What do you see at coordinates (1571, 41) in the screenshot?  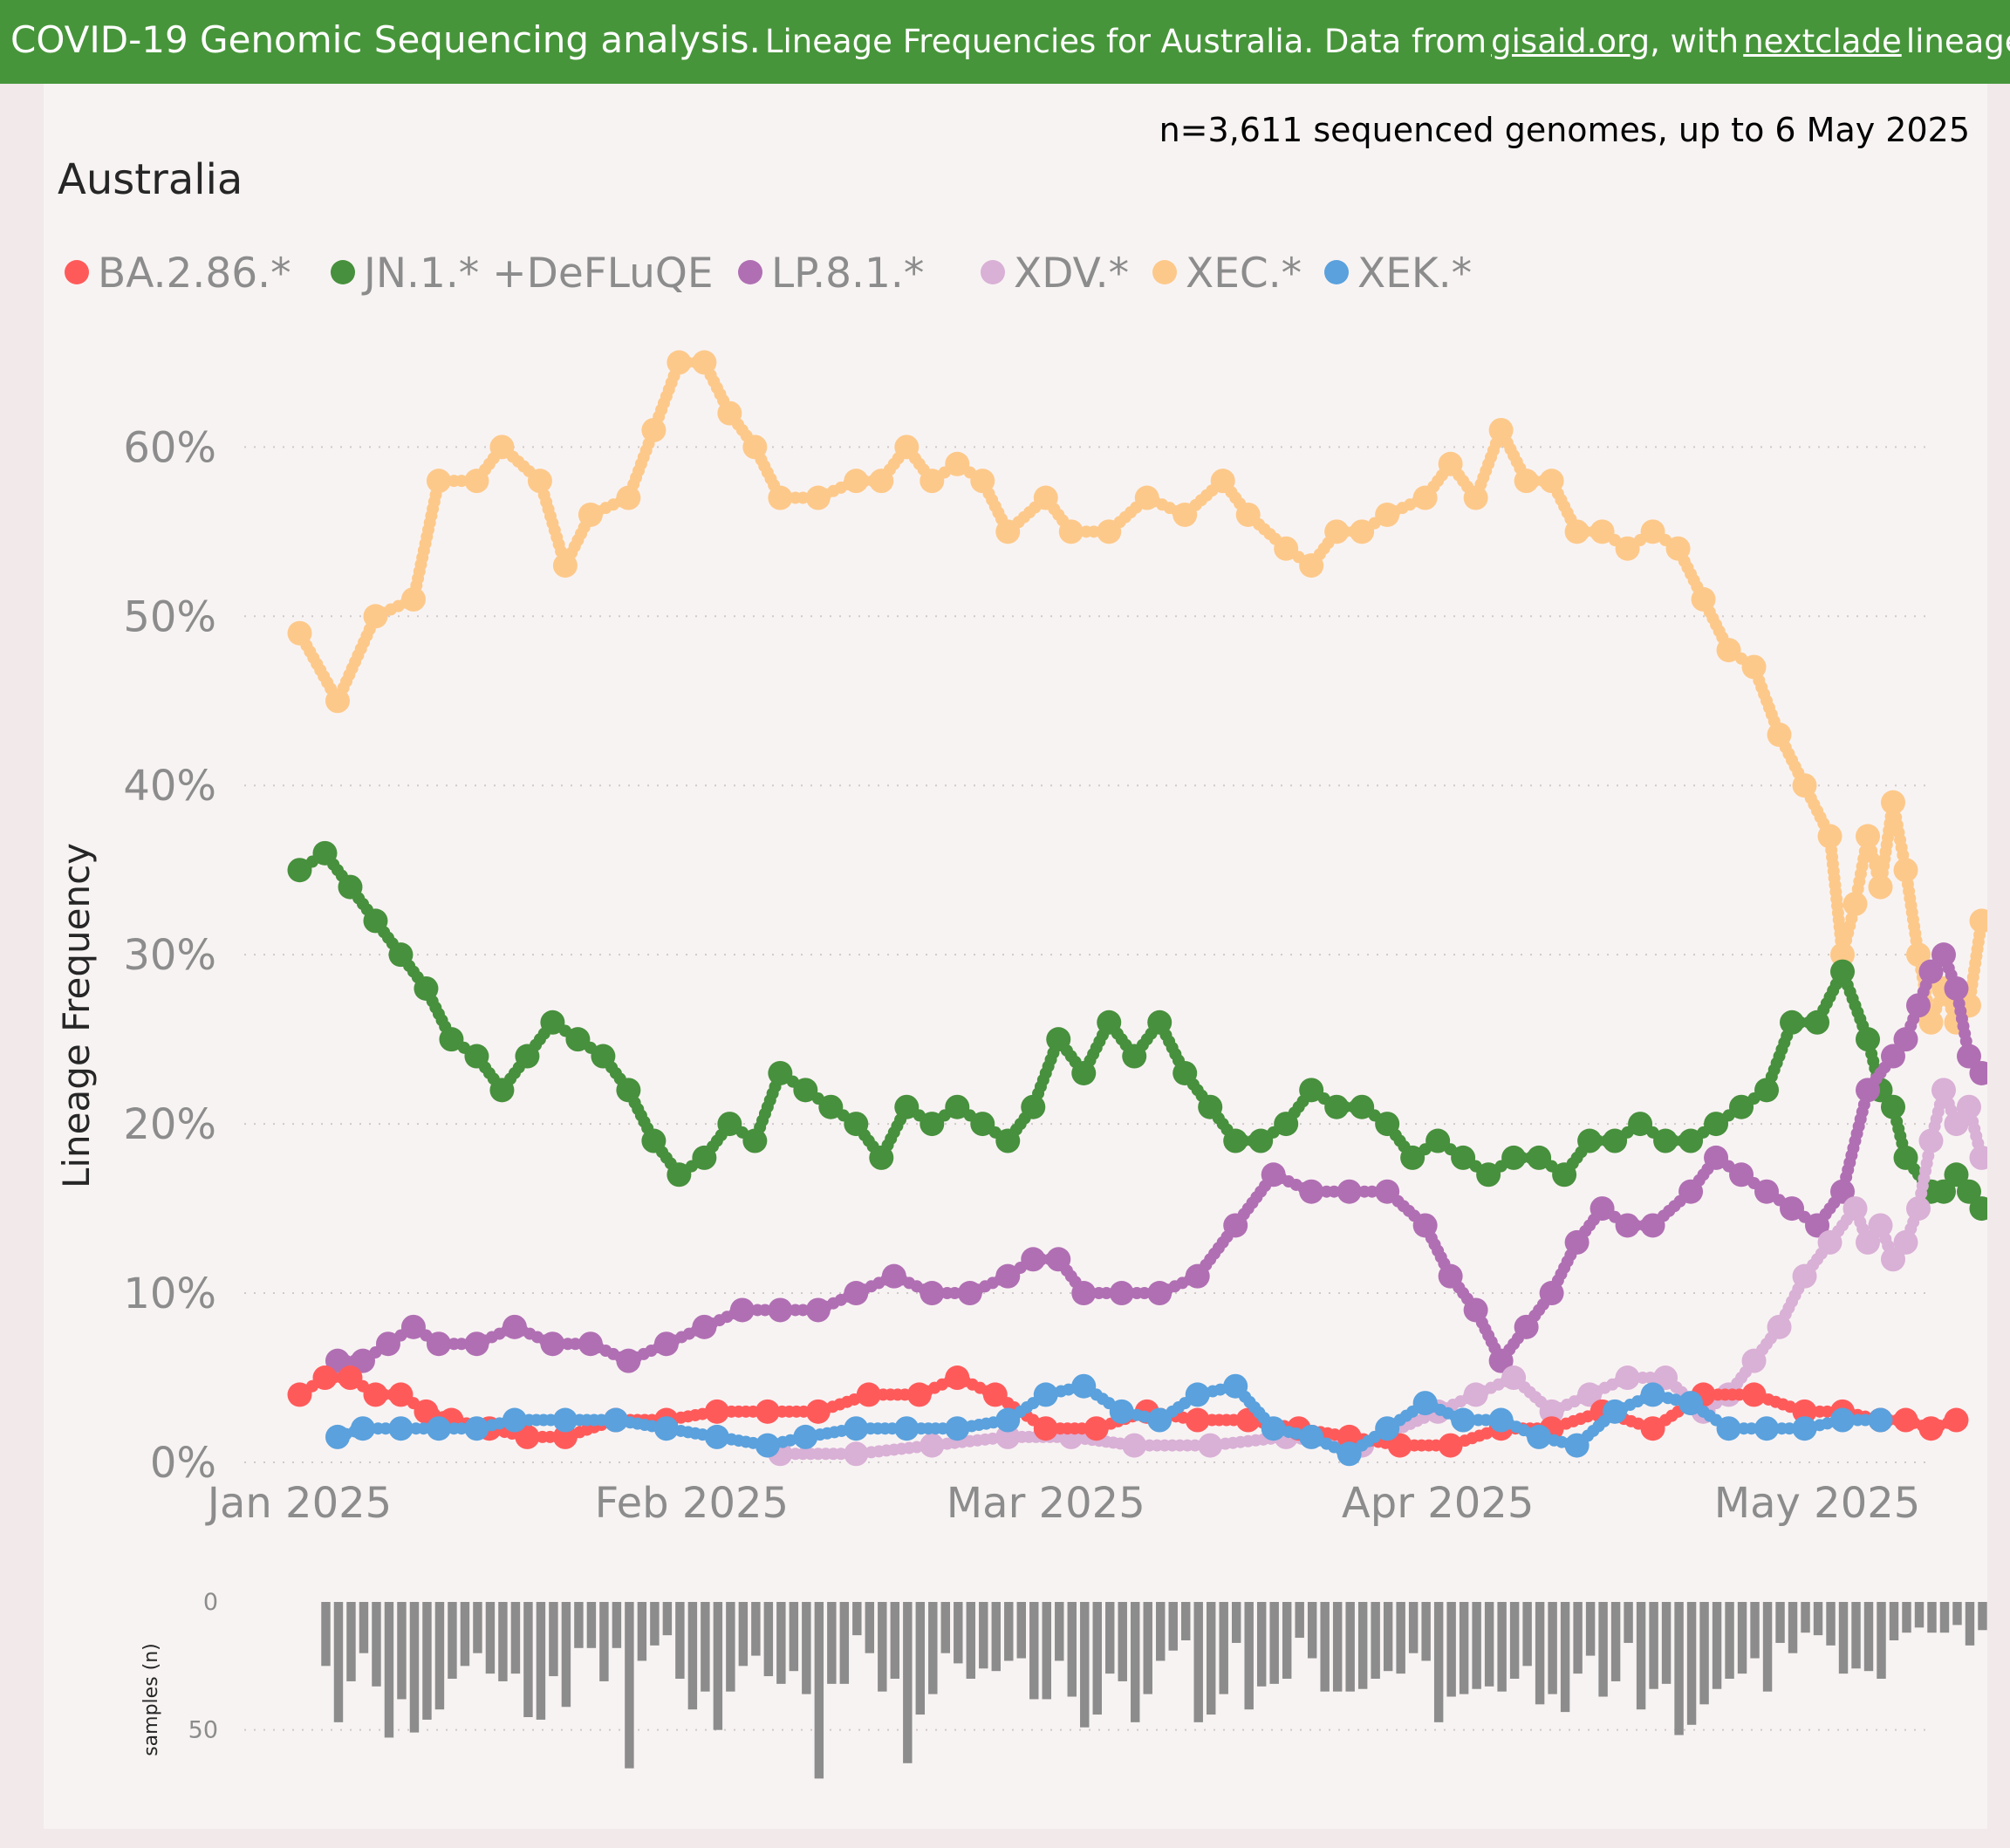 I see `gisaid-link: gisaid.org` at bounding box center [1571, 41].